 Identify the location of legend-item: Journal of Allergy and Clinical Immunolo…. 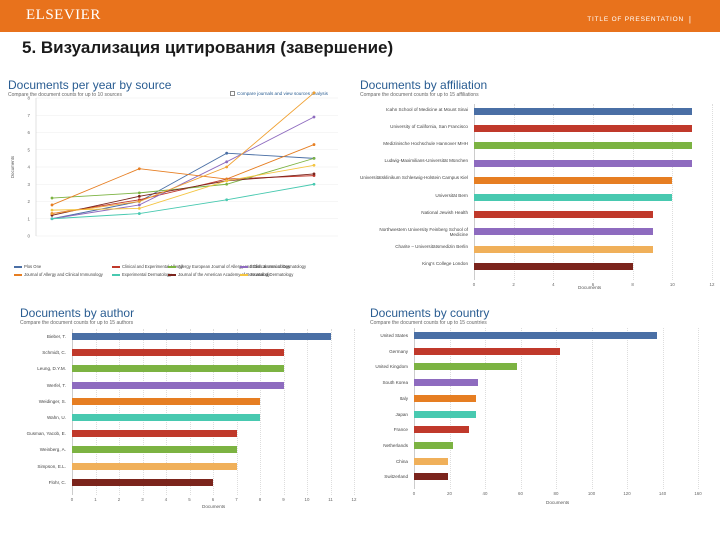
(58, 274).